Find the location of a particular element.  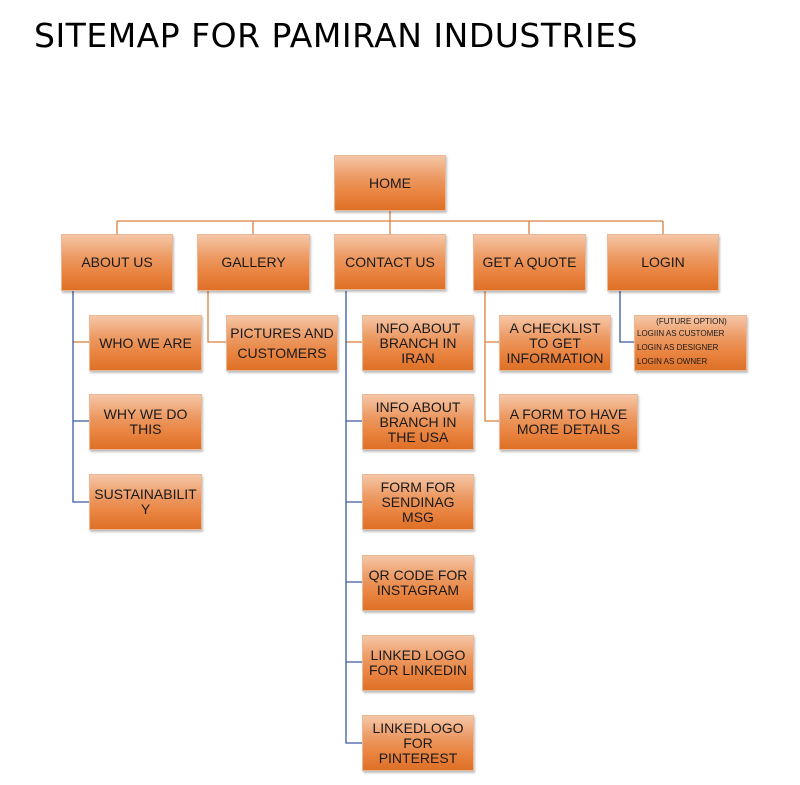

login-option: LOGIN AS DESIGNER is located at coordinates (678, 347).